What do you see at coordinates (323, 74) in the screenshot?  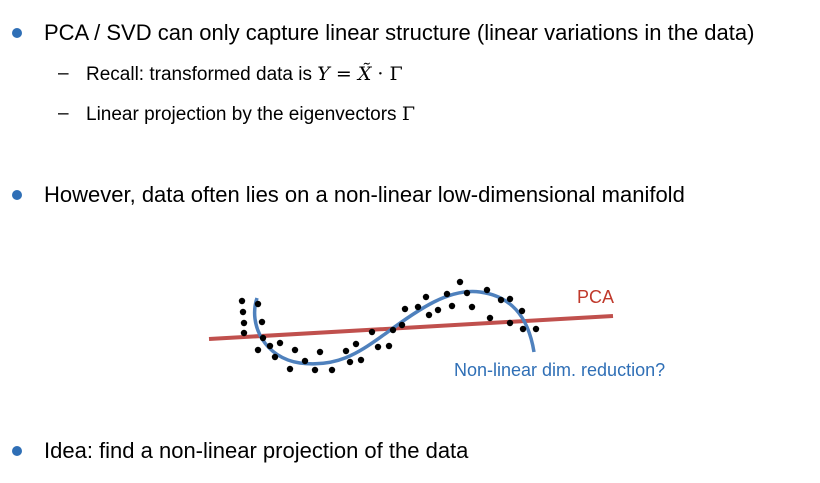 I see `math-y: Y` at bounding box center [323, 74].